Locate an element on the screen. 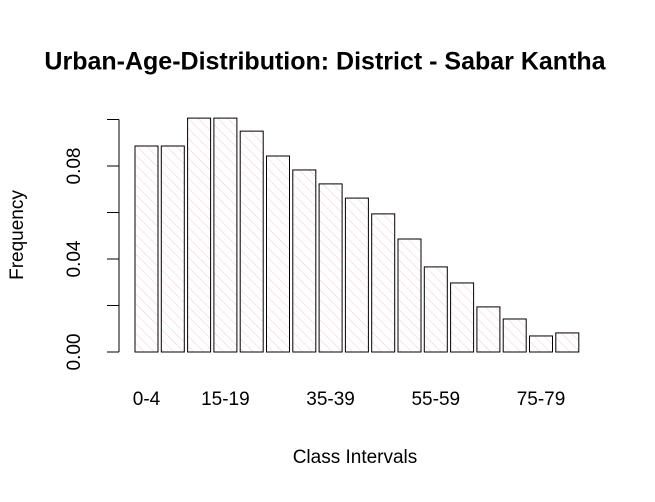  y-tick-label: 0.04 is located at coordinates (74, 258).